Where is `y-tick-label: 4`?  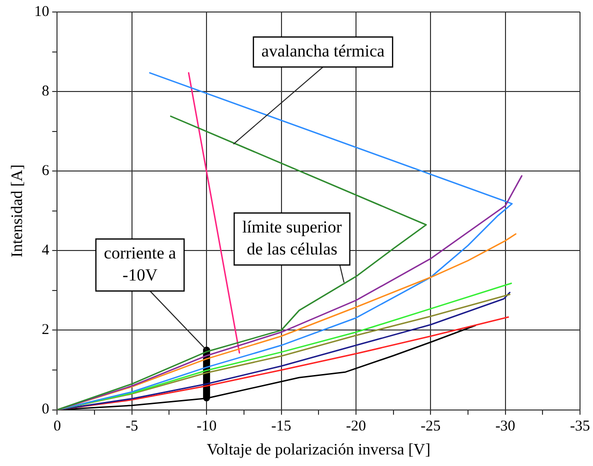
y-tick-label: 4 is located at coordinates (46, 250).